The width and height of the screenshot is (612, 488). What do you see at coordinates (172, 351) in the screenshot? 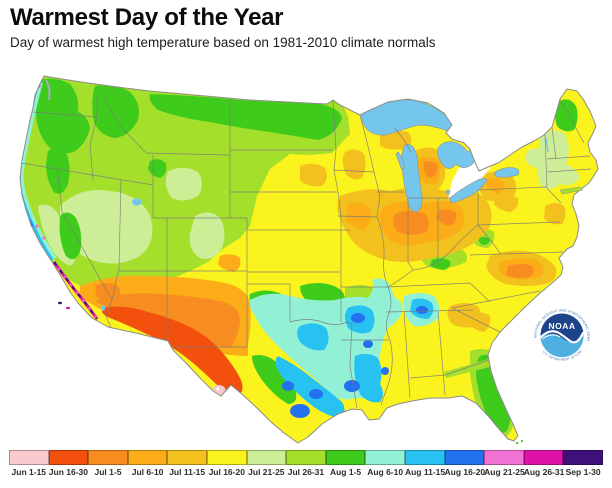
I see `region-sw-red-core` at bounding box center [172, 351].